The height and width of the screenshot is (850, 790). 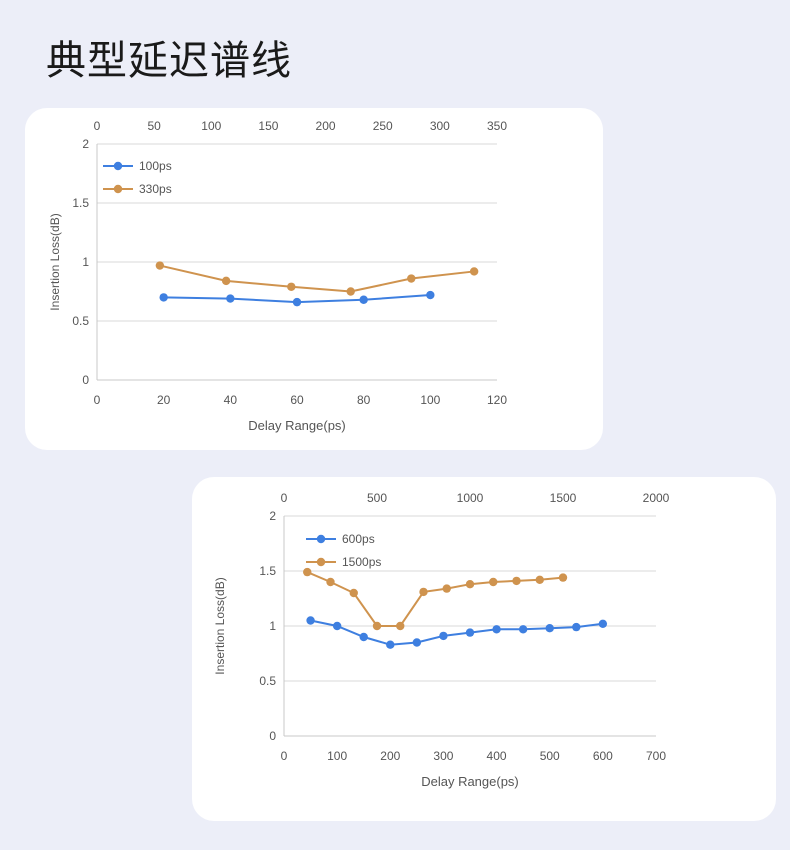 I want to click on series-line-1500ps, so click(x=435, y=599).